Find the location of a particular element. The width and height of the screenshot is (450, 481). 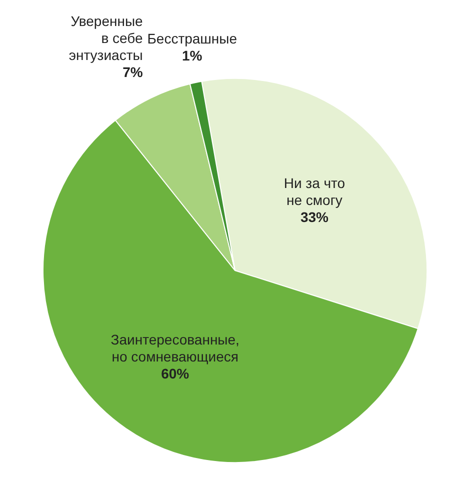

data-label: 33% is located at coordinates (315, 216).